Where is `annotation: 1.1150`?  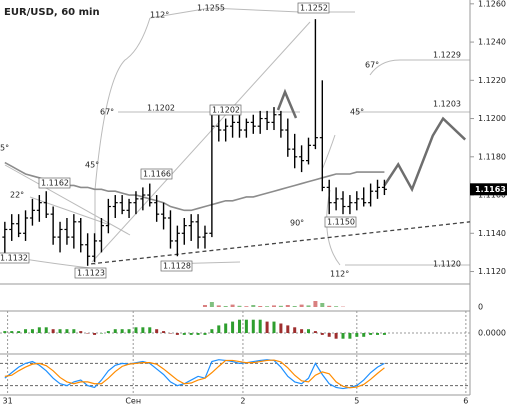
annotation: 1.1150 is located at coordinates (341, 222).